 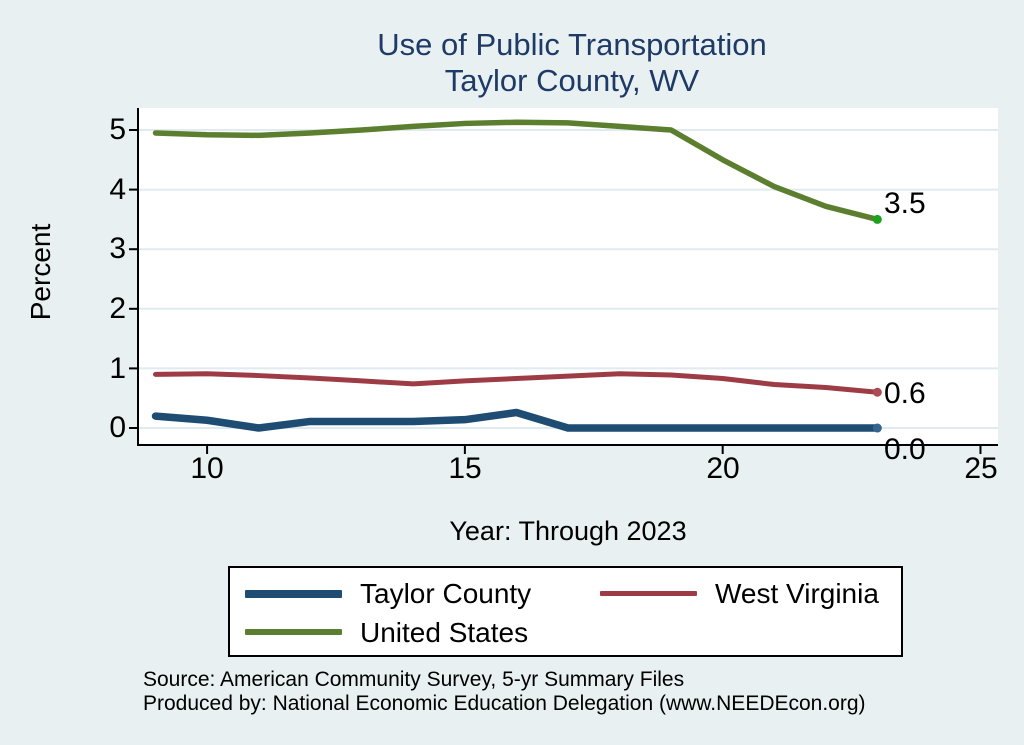 I want to click on x-axis-title: Year: Through 2023, so click(x=568, y=531).